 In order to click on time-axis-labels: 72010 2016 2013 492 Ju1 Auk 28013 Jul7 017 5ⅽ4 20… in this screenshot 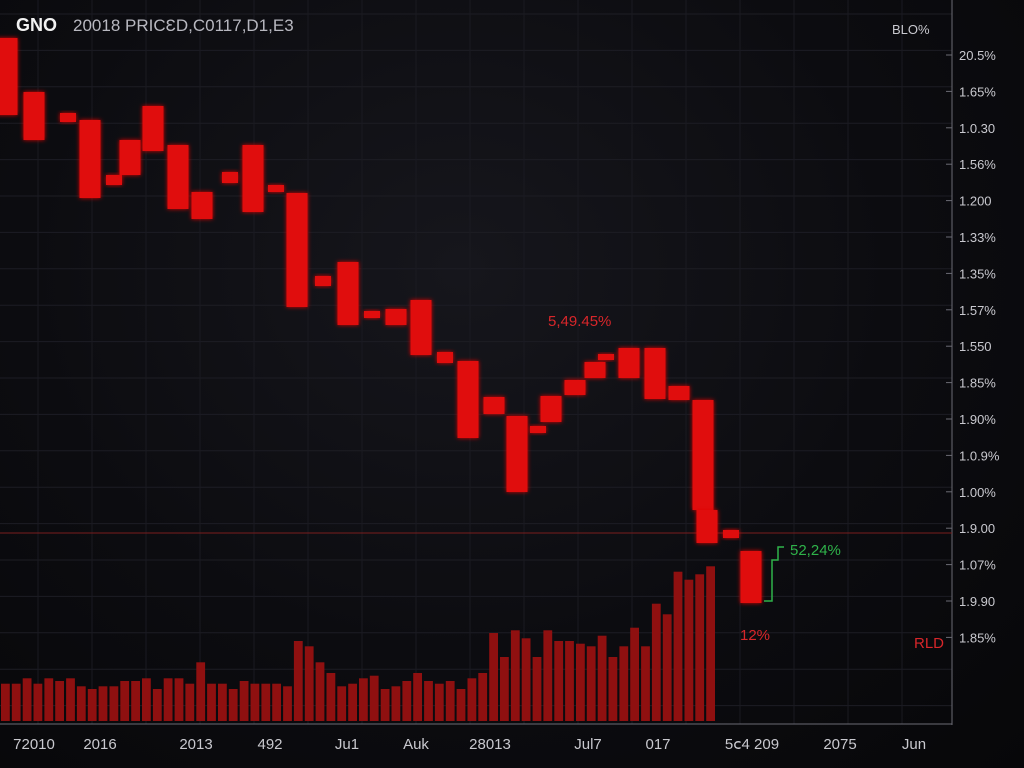, I will do `click(469, 744)`.